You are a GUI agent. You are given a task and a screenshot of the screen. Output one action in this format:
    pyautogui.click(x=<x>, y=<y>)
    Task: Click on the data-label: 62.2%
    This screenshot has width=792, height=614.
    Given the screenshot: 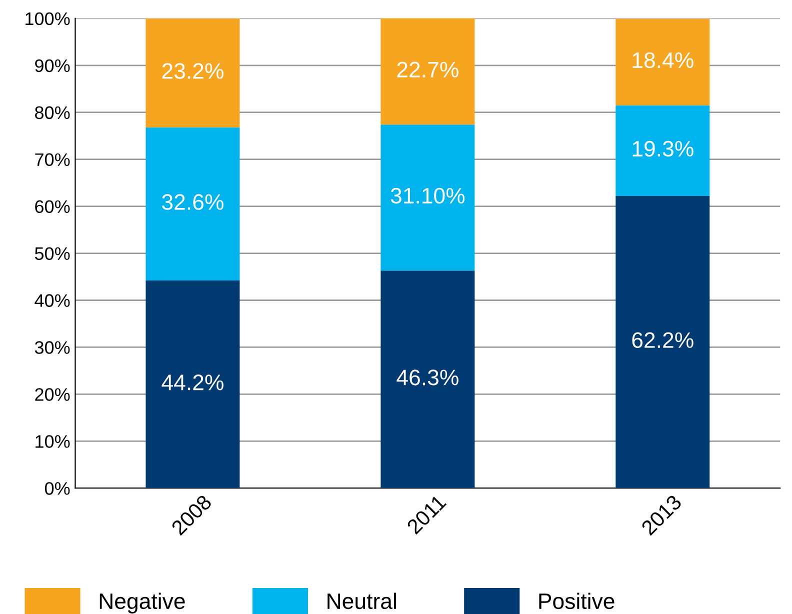 What is the action you would take?
    pyautogui.click(x=663, y=340)
    